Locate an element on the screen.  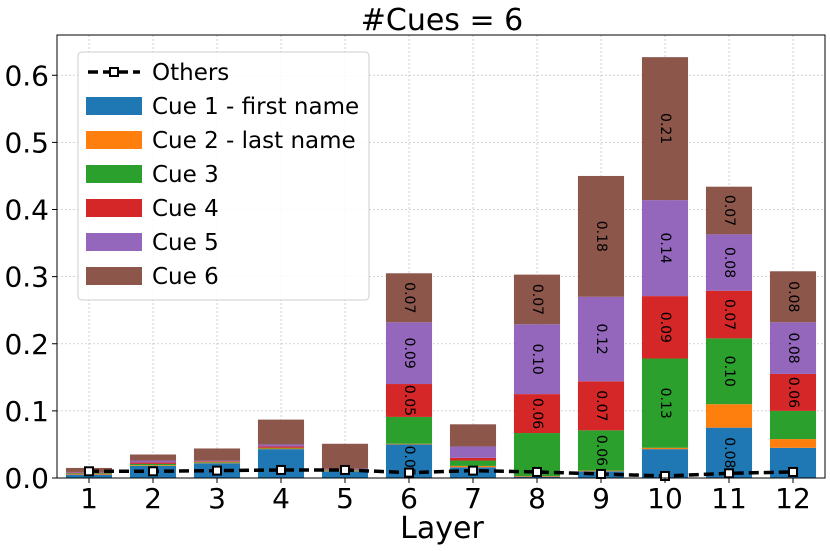
bar-value-label: 0.13 is located at coordinates (665, 403).